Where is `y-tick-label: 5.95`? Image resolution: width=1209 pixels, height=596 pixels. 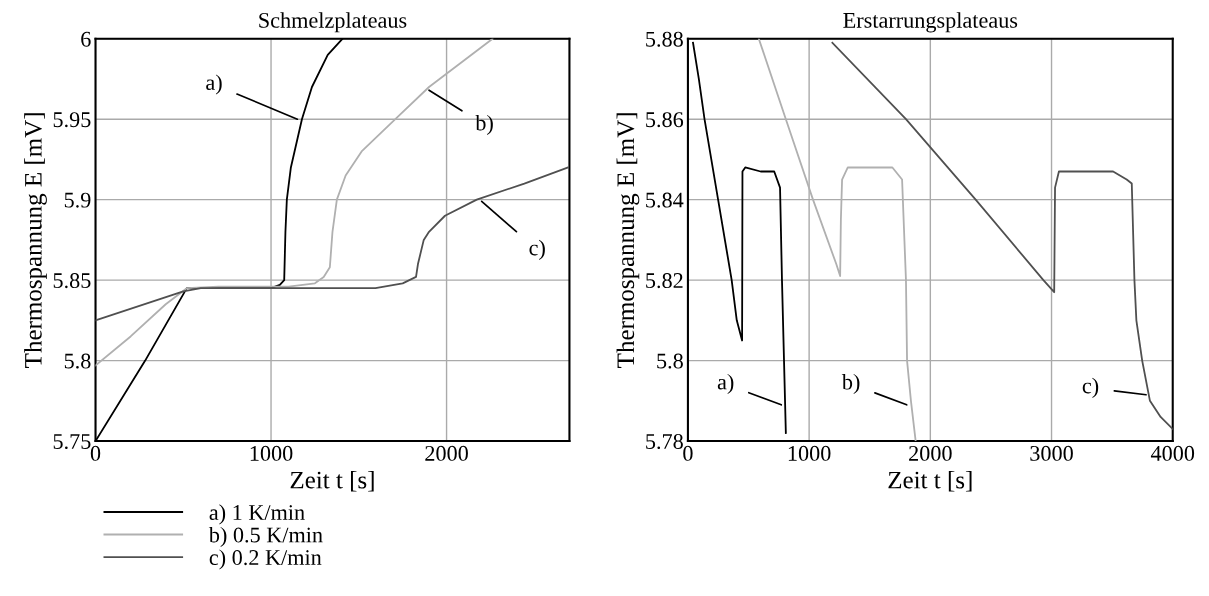
y-tick-label: 5.95 is located at coordinates (72, 120).